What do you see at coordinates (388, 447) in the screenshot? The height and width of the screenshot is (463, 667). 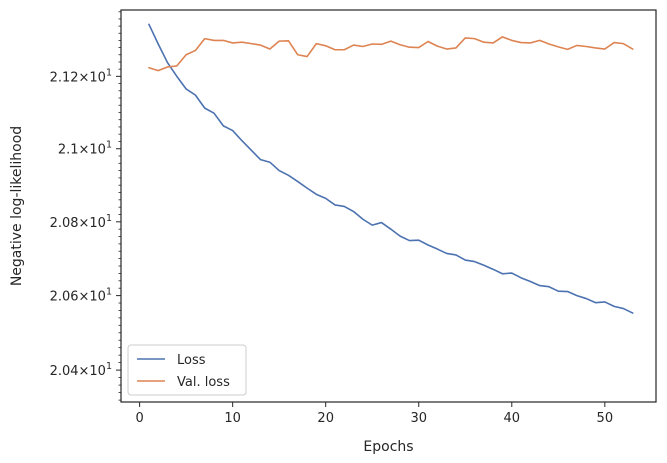 I see `x-axis-label: Epochs` at bounding box center [388, 447].